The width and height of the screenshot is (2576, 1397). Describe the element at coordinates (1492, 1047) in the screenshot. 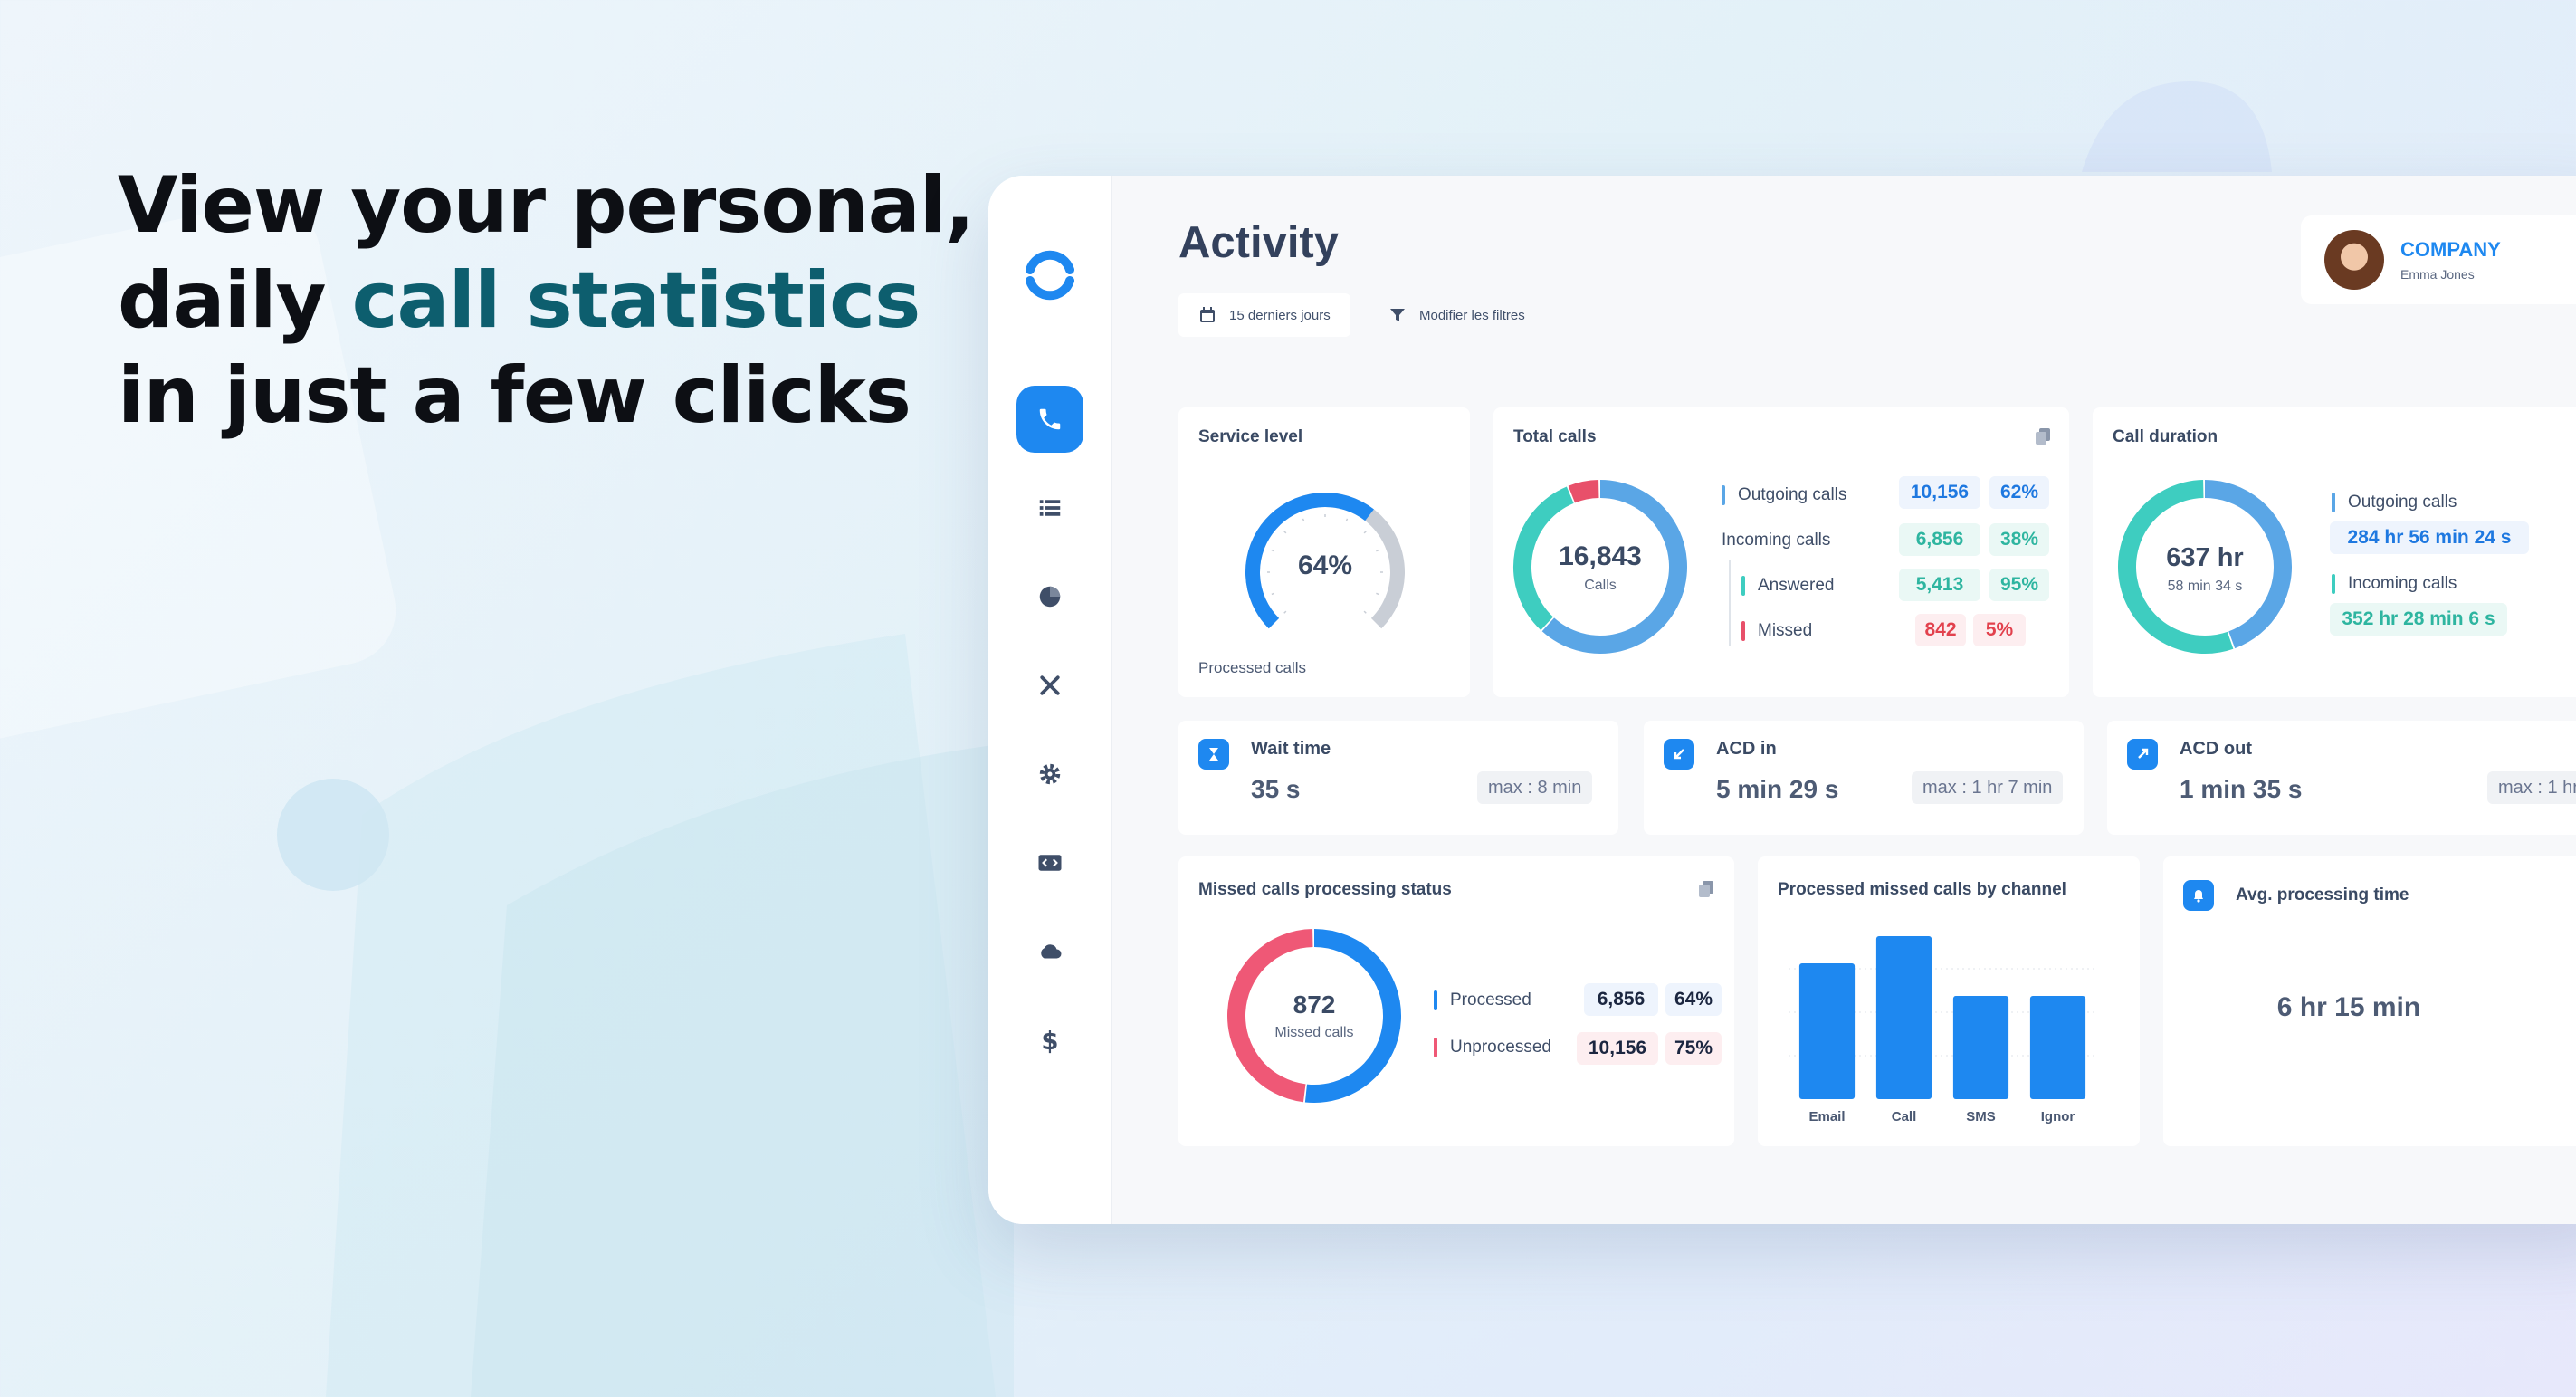

I see `unprocessed-label: Unprocessed` at that location.